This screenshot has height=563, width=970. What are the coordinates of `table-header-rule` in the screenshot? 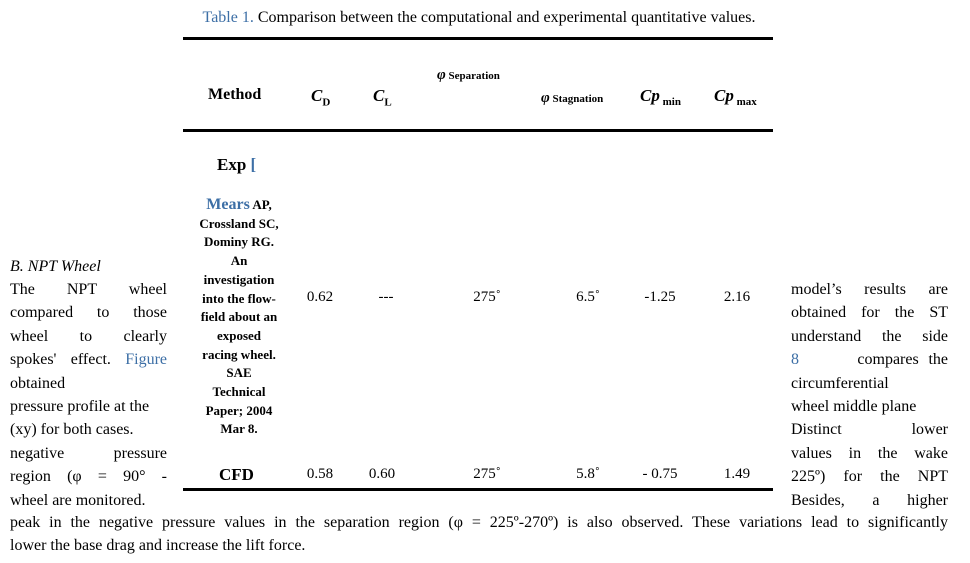 It's located at (478, 130).